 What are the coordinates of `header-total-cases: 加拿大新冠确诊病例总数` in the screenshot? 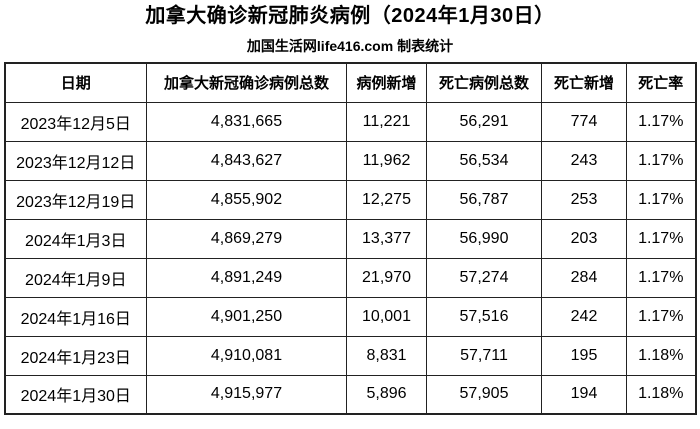 It's located at (246, 82).